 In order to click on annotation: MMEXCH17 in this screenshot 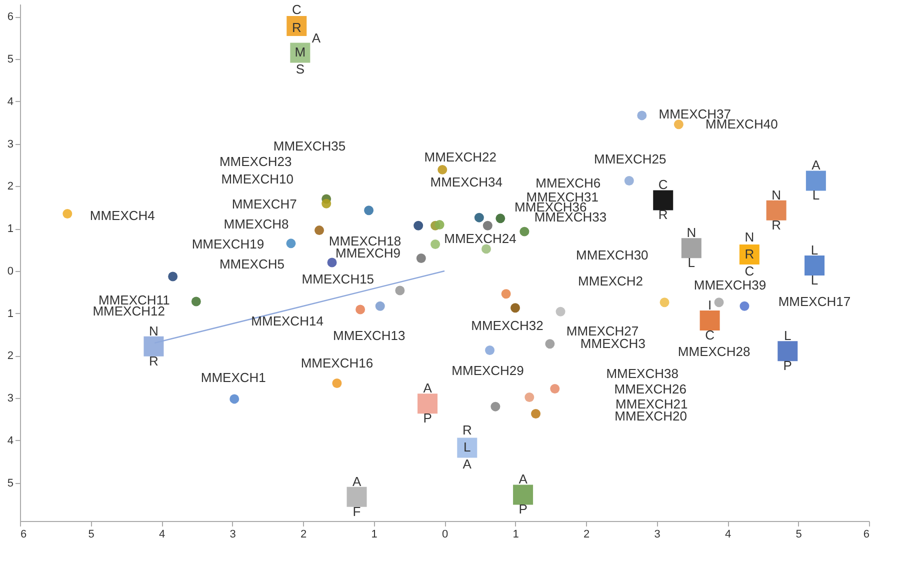, I will do `click(814, 302)`.